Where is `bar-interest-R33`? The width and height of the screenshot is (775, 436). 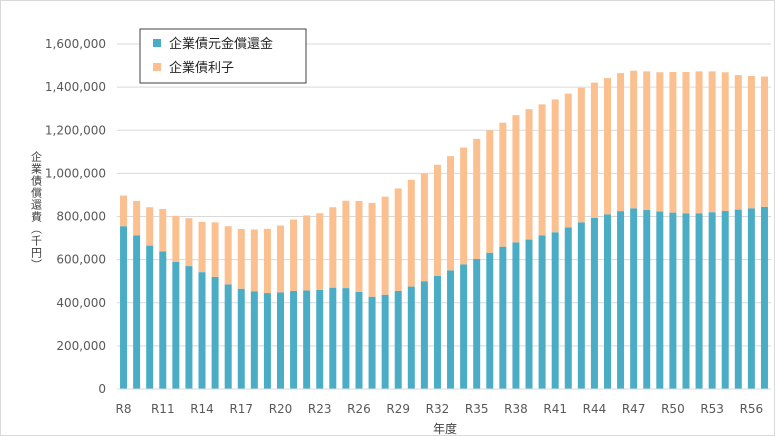 bar-interest-R33 is located at coordinates (451, 213).